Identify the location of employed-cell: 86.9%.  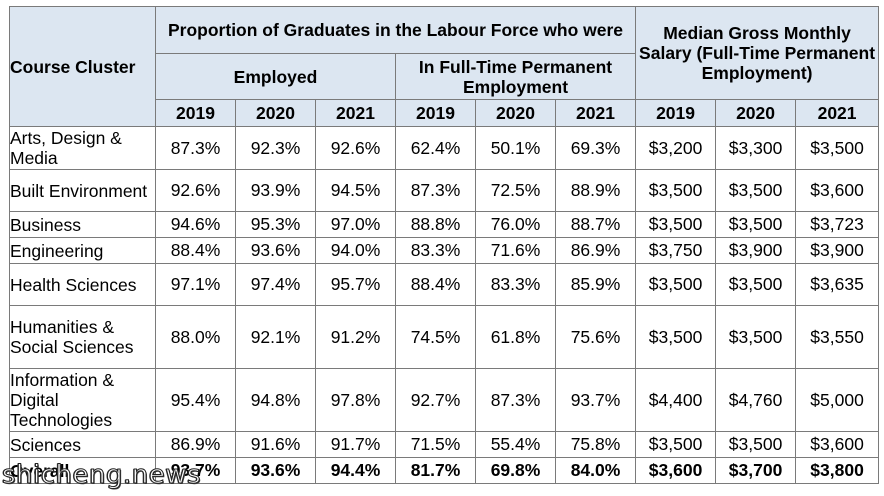
(195, 444).